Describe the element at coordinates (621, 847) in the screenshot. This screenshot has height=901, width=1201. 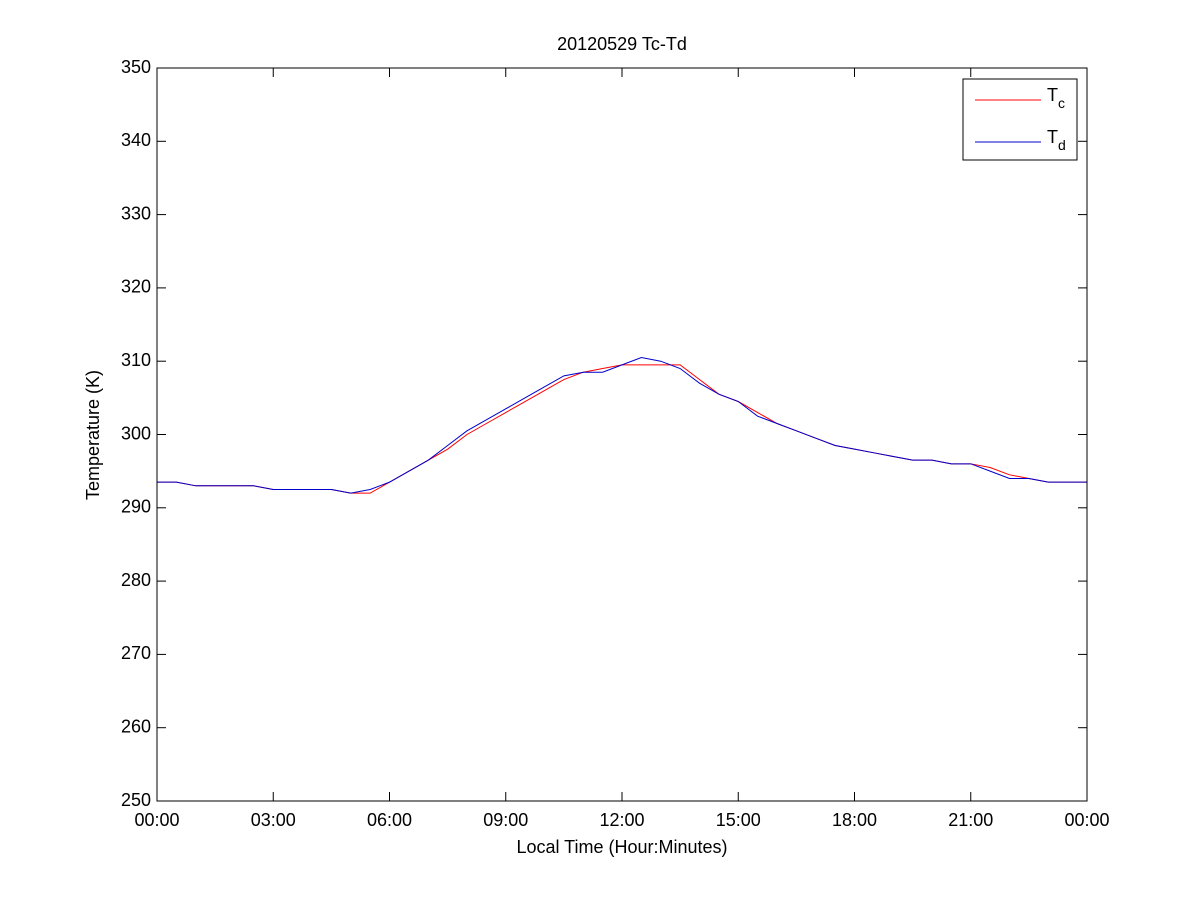
I see `x-axis-label: Local Time (Hour:Minutes)` at that location.